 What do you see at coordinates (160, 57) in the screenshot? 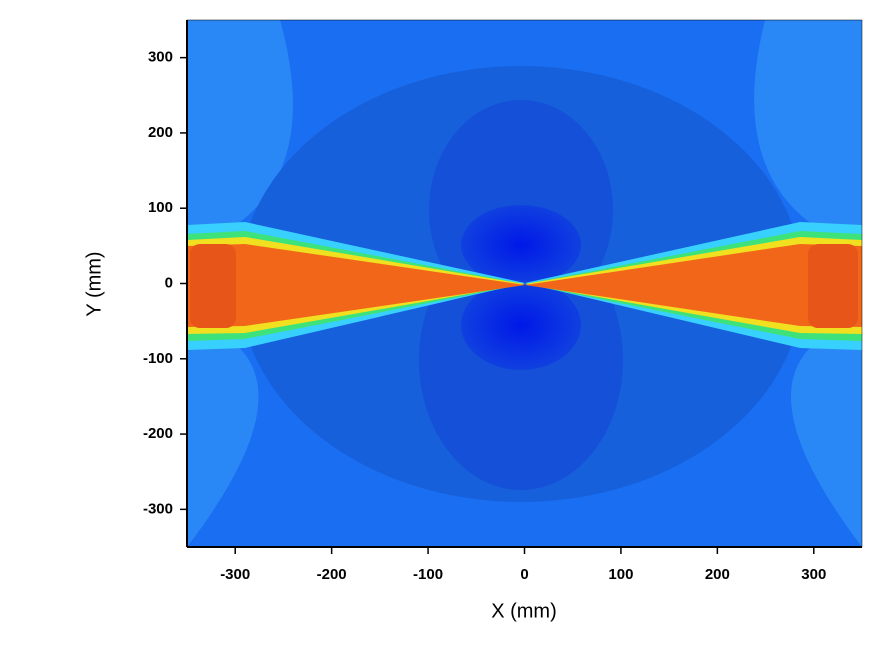
I see `y-tick-label: 300` at bounding box center [160, 57].